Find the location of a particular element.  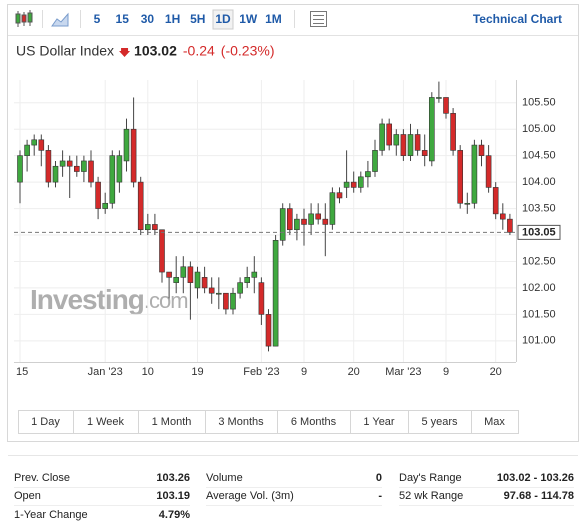

range-button: 1 Day is located at coordinates (46, 422).